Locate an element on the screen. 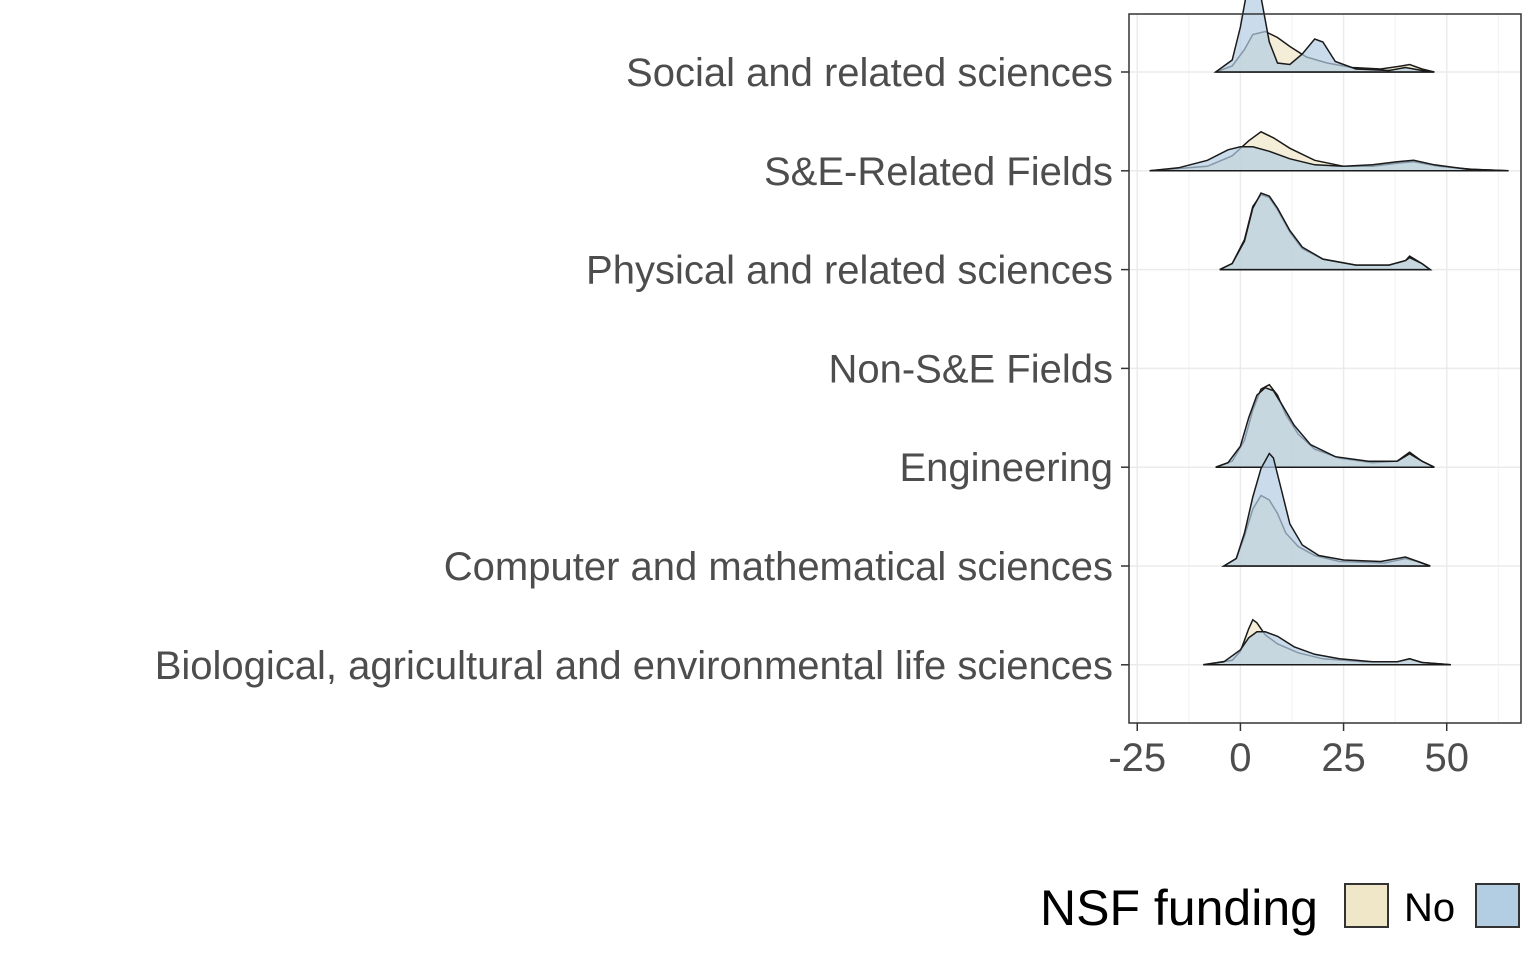  legend: NSF funding No is located at coordinates (1279, 908).